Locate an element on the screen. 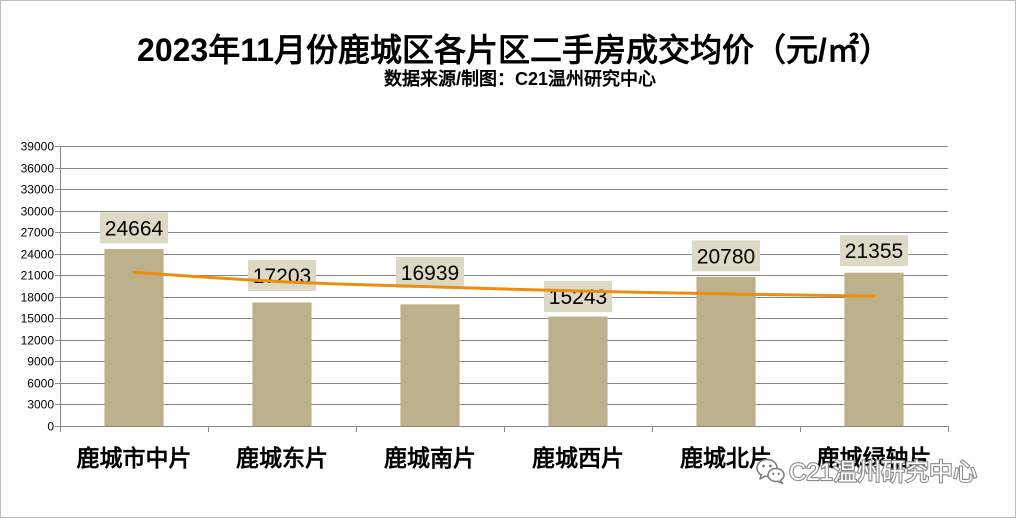 Image resolution: width=1016 pixels, height=518 pixels. y-tick-label: 36000 is located at coordinates (38, 169).